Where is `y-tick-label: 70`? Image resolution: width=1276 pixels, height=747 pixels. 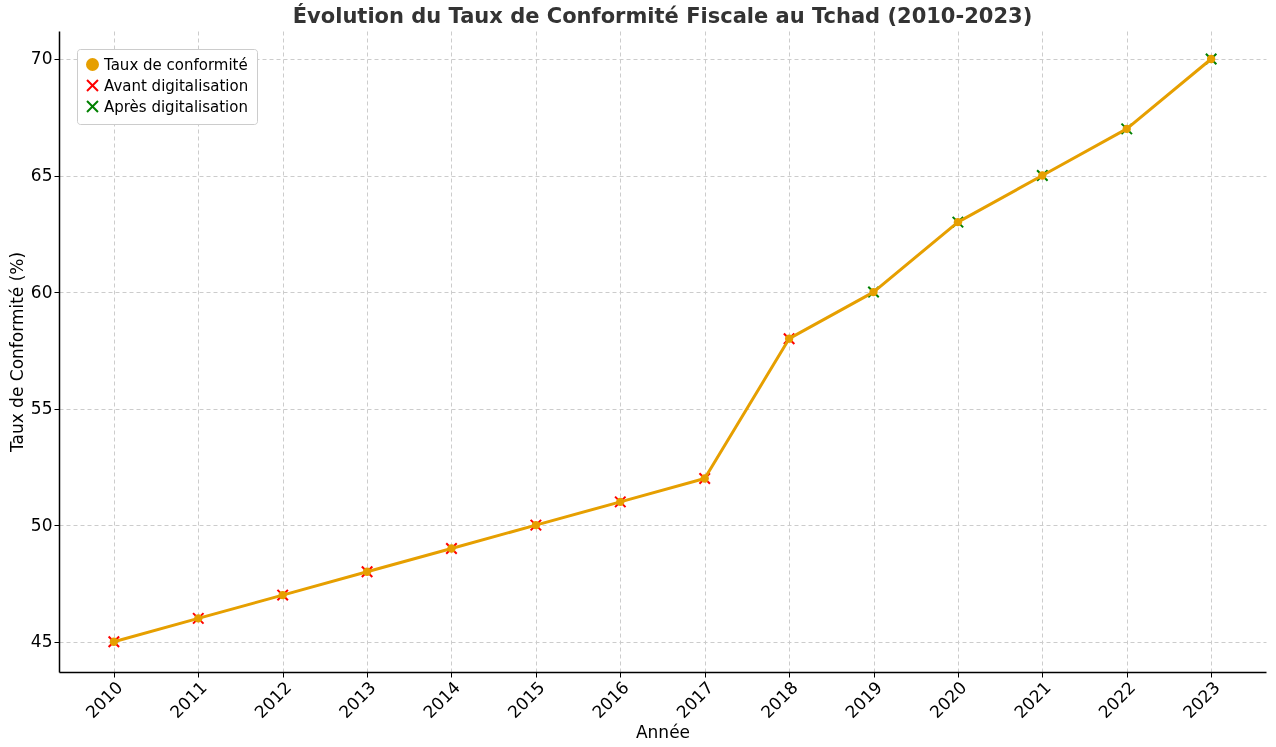 y-tick-label: 70 is located at coordinates (41, 58).